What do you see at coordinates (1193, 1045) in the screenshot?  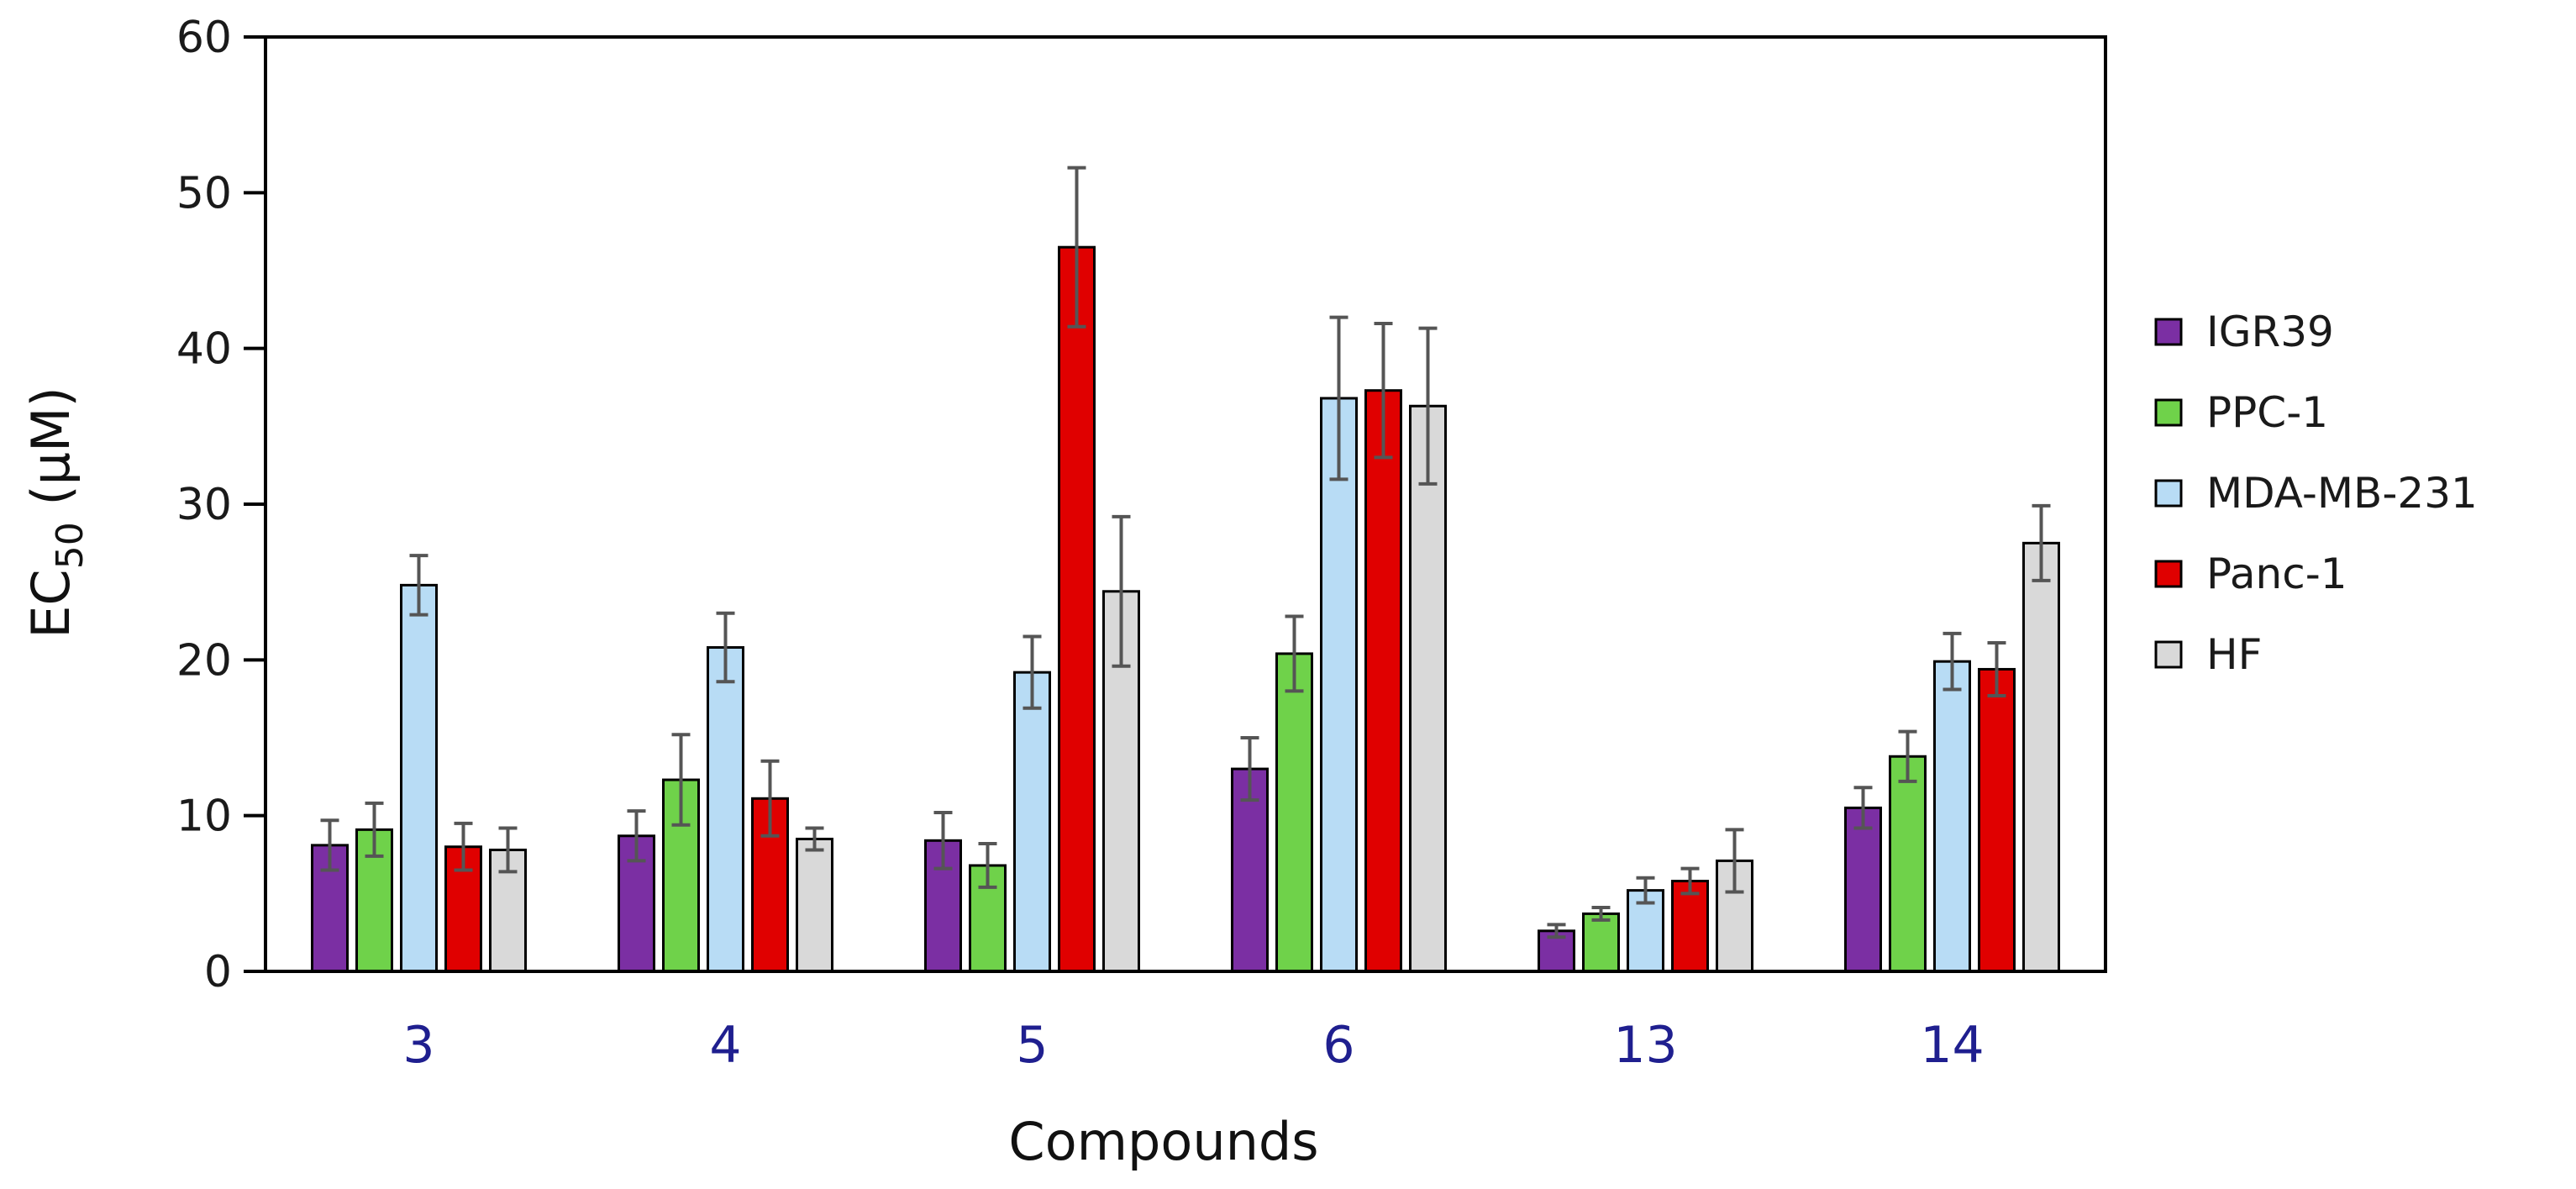 I see `x-axis-ticks: 3 4 5 6 13 14` at bounding box center [1193, 1045].